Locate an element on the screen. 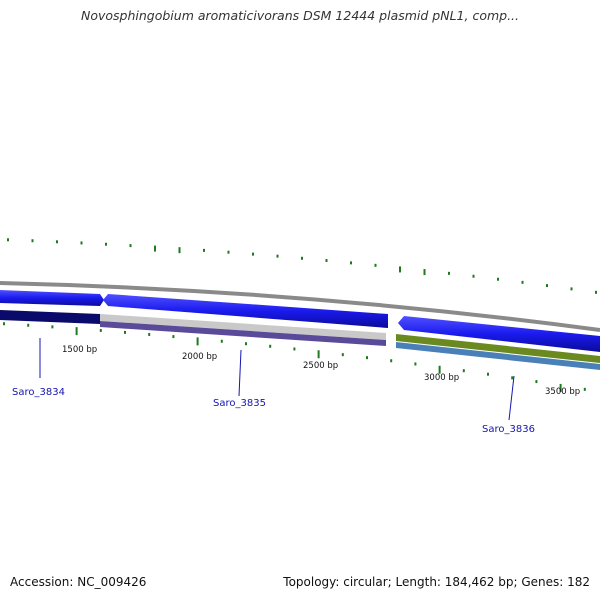  track-gray-segment is located at coordinates (243, 327).